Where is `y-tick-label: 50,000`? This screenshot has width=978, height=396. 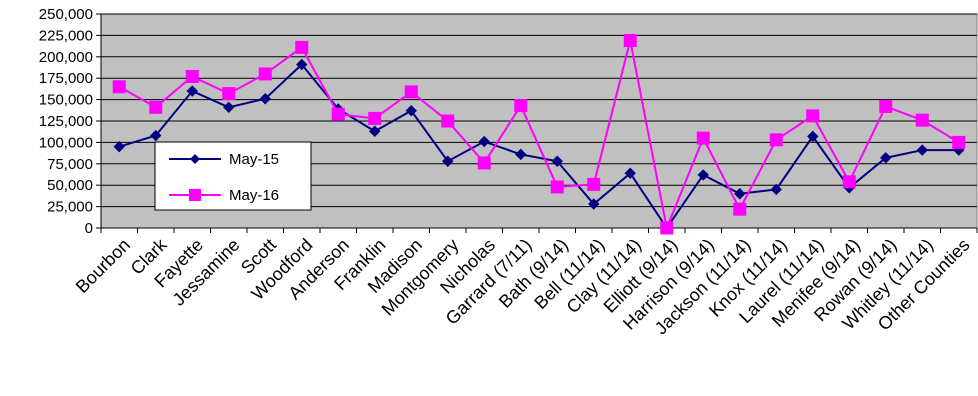
y-tick-label: 50,000 is located at coordinates (70, 185).